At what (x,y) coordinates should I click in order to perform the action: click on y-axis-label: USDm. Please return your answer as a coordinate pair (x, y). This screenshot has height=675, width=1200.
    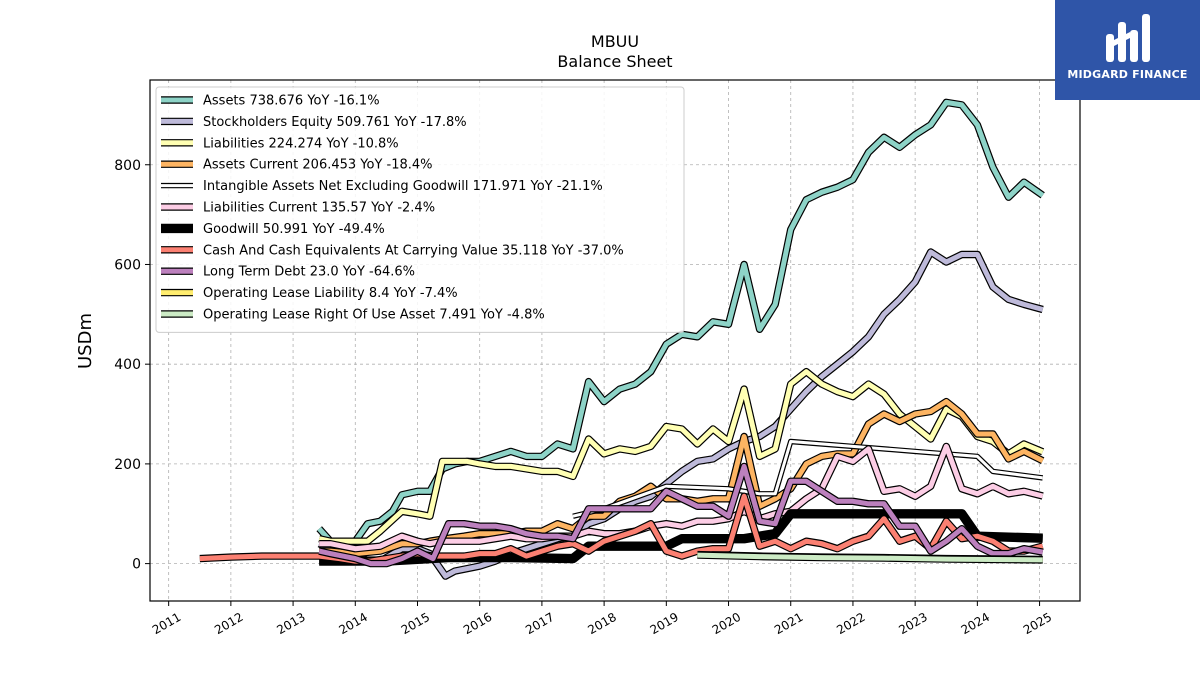
    Looking at the image, I should click on (85, 341).